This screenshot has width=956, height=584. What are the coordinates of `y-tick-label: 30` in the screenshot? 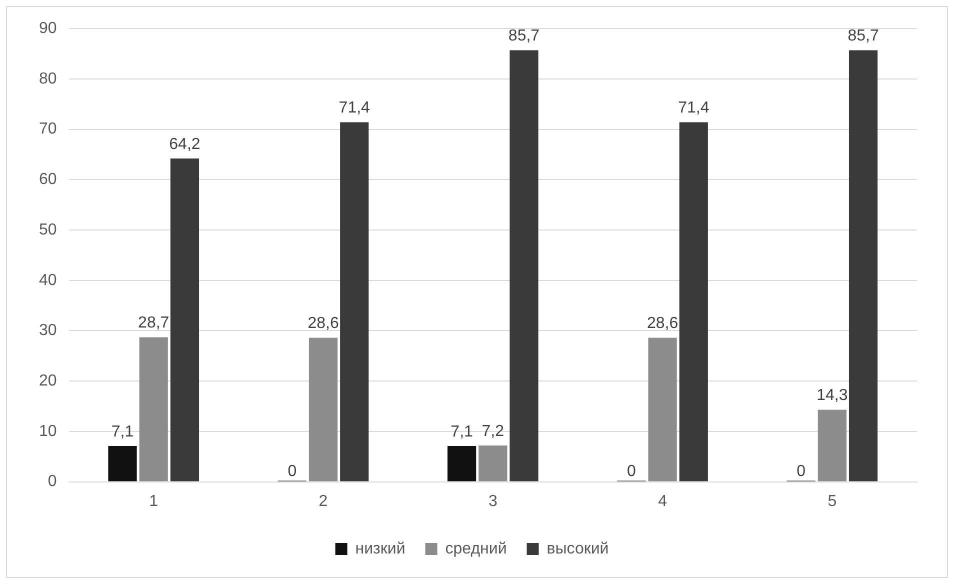 It's located at (48, 331).